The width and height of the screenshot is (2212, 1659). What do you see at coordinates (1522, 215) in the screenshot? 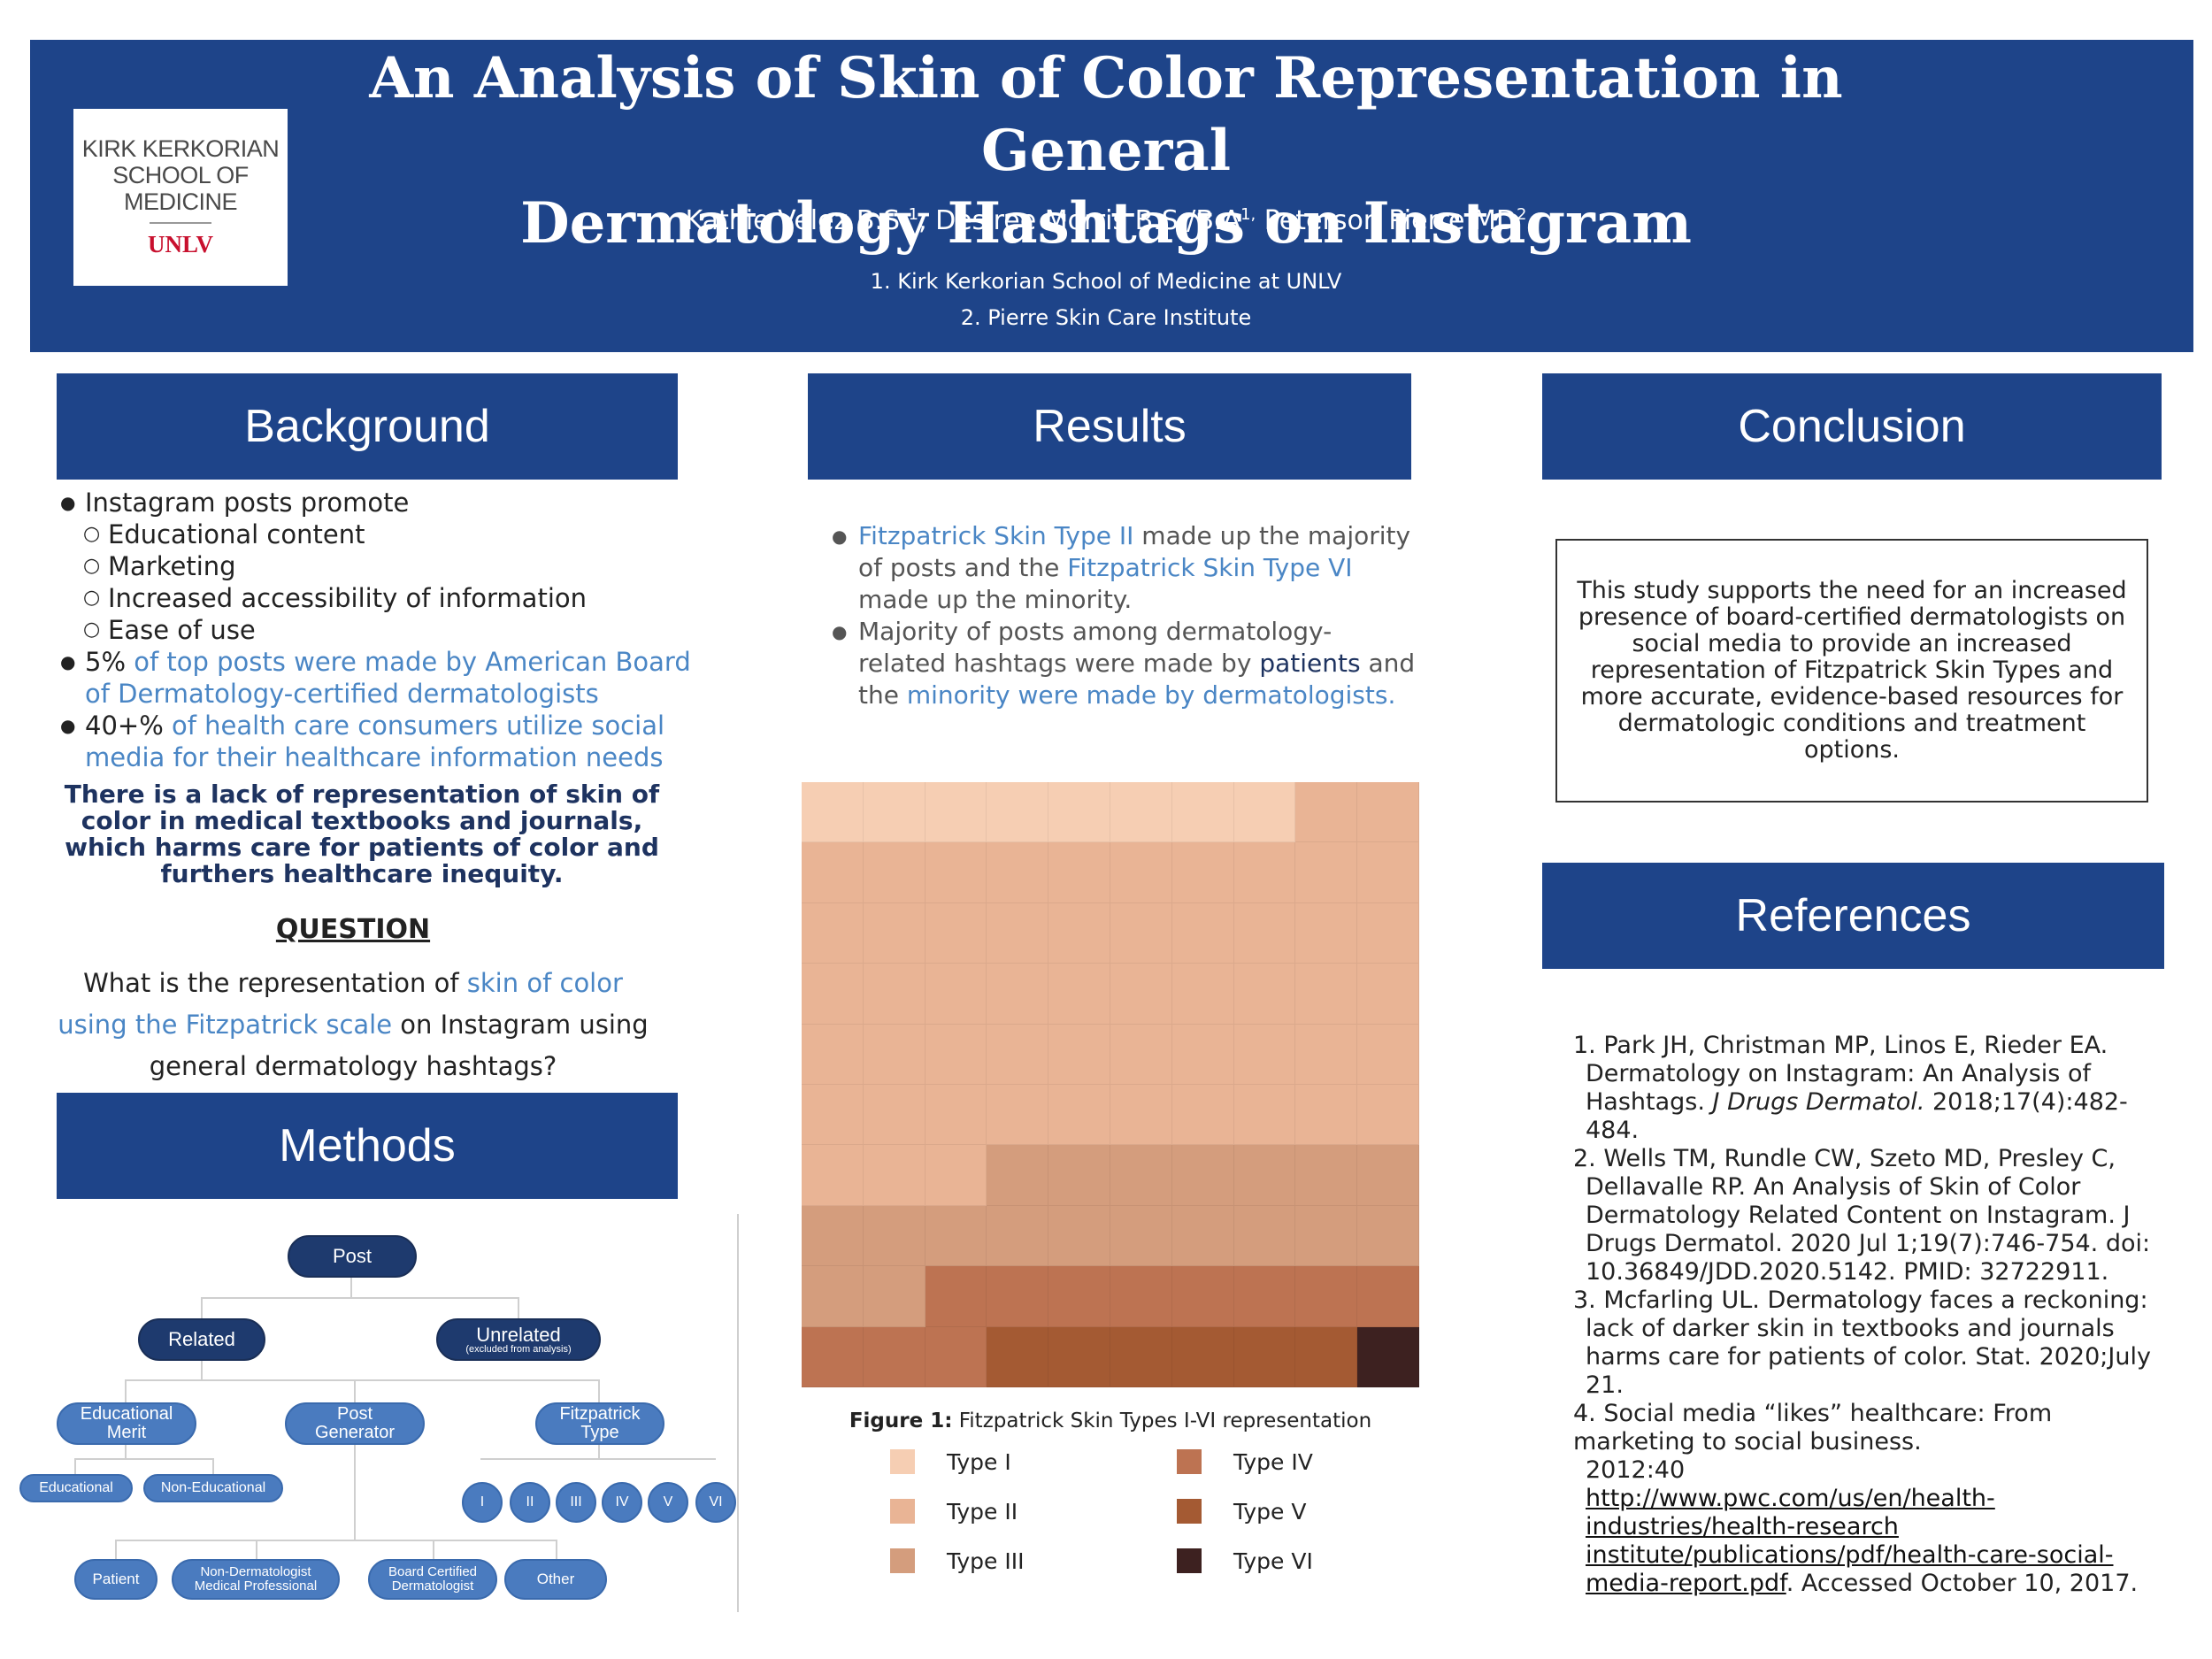
I see `author-3-sup: 2` at bounding box center [1522, 215].